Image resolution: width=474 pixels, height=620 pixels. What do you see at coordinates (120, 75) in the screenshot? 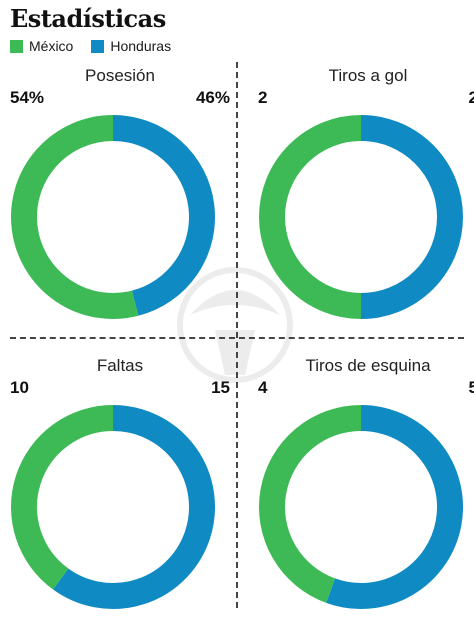
I see `panel-title: Posesión` at bounding box center [120, 75].